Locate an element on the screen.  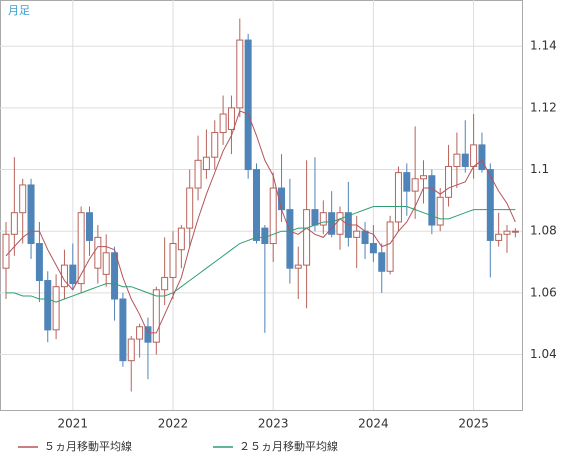
x-tick-label: 2025 is located at coordinates (473, 424).